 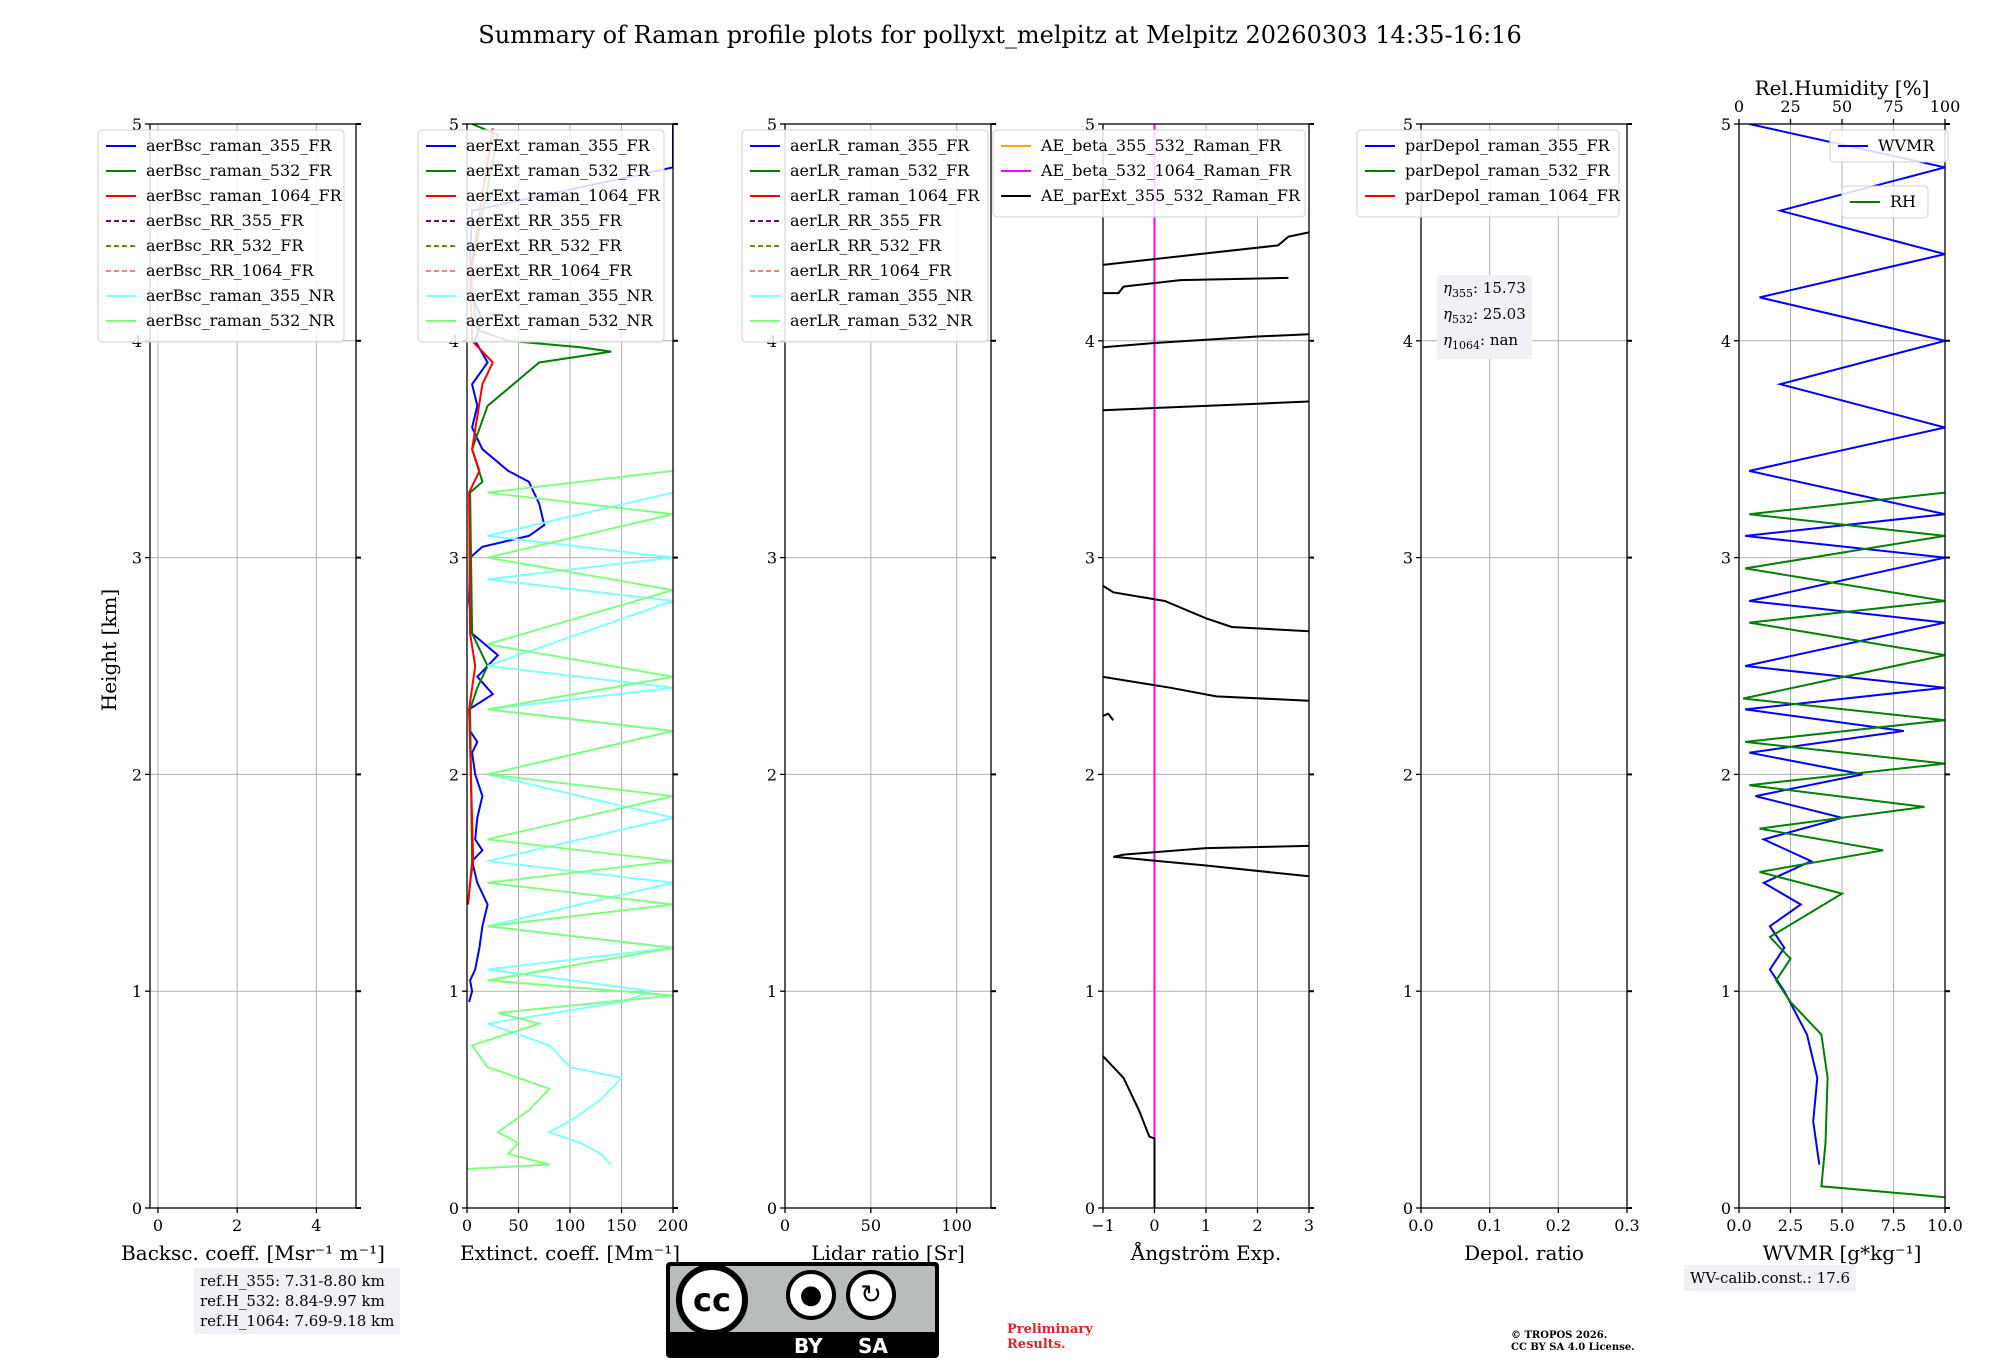 What do you see at coordinates (1050, 1329) in the screenshot?
I see `preliminary-line-1: Preliminary` at bounding box center [1050, 1329].